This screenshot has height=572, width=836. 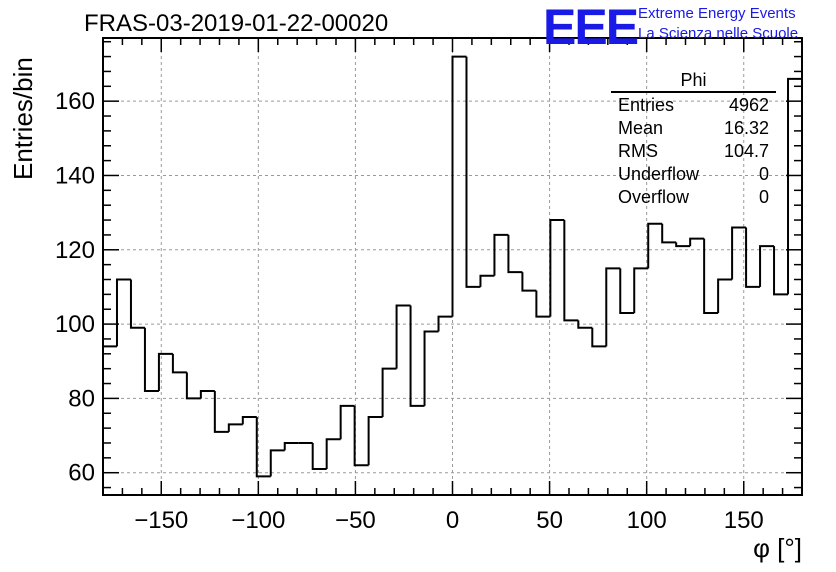 I want to click on stats-row-overflow: Overflow 0, so click(x=693, y=197).